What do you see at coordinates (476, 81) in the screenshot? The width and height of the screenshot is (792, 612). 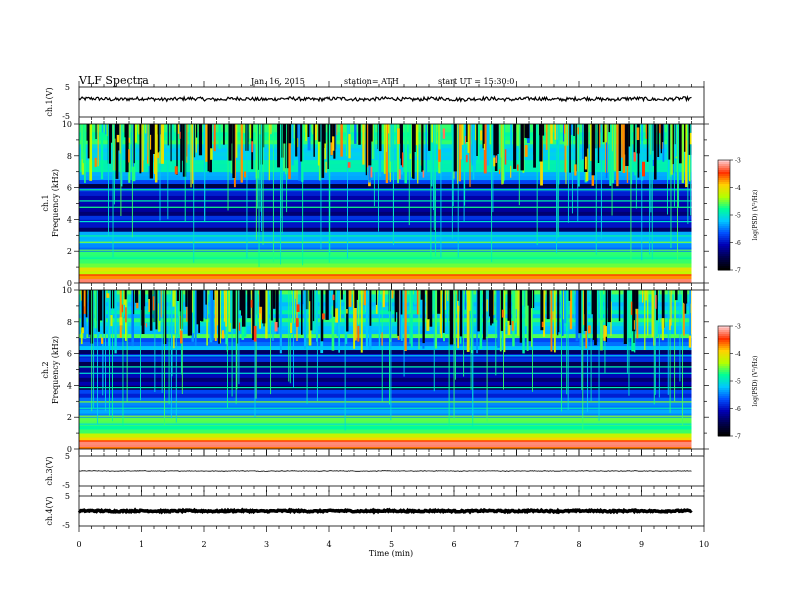 I see `start-time-label: start UT = 15:30:0` at bounding box center [476, 81].